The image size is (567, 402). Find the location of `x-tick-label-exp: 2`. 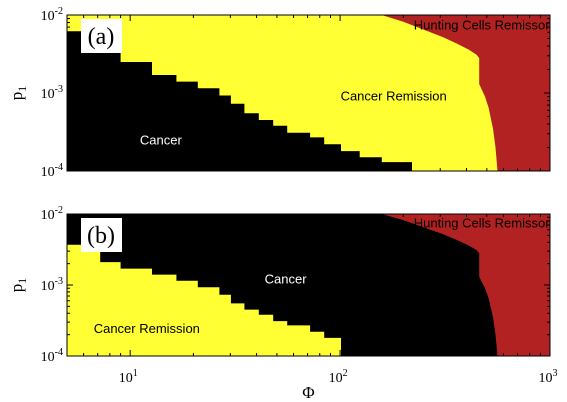

x-tick-label-exp: 2 is located at coordinates (345, 373).